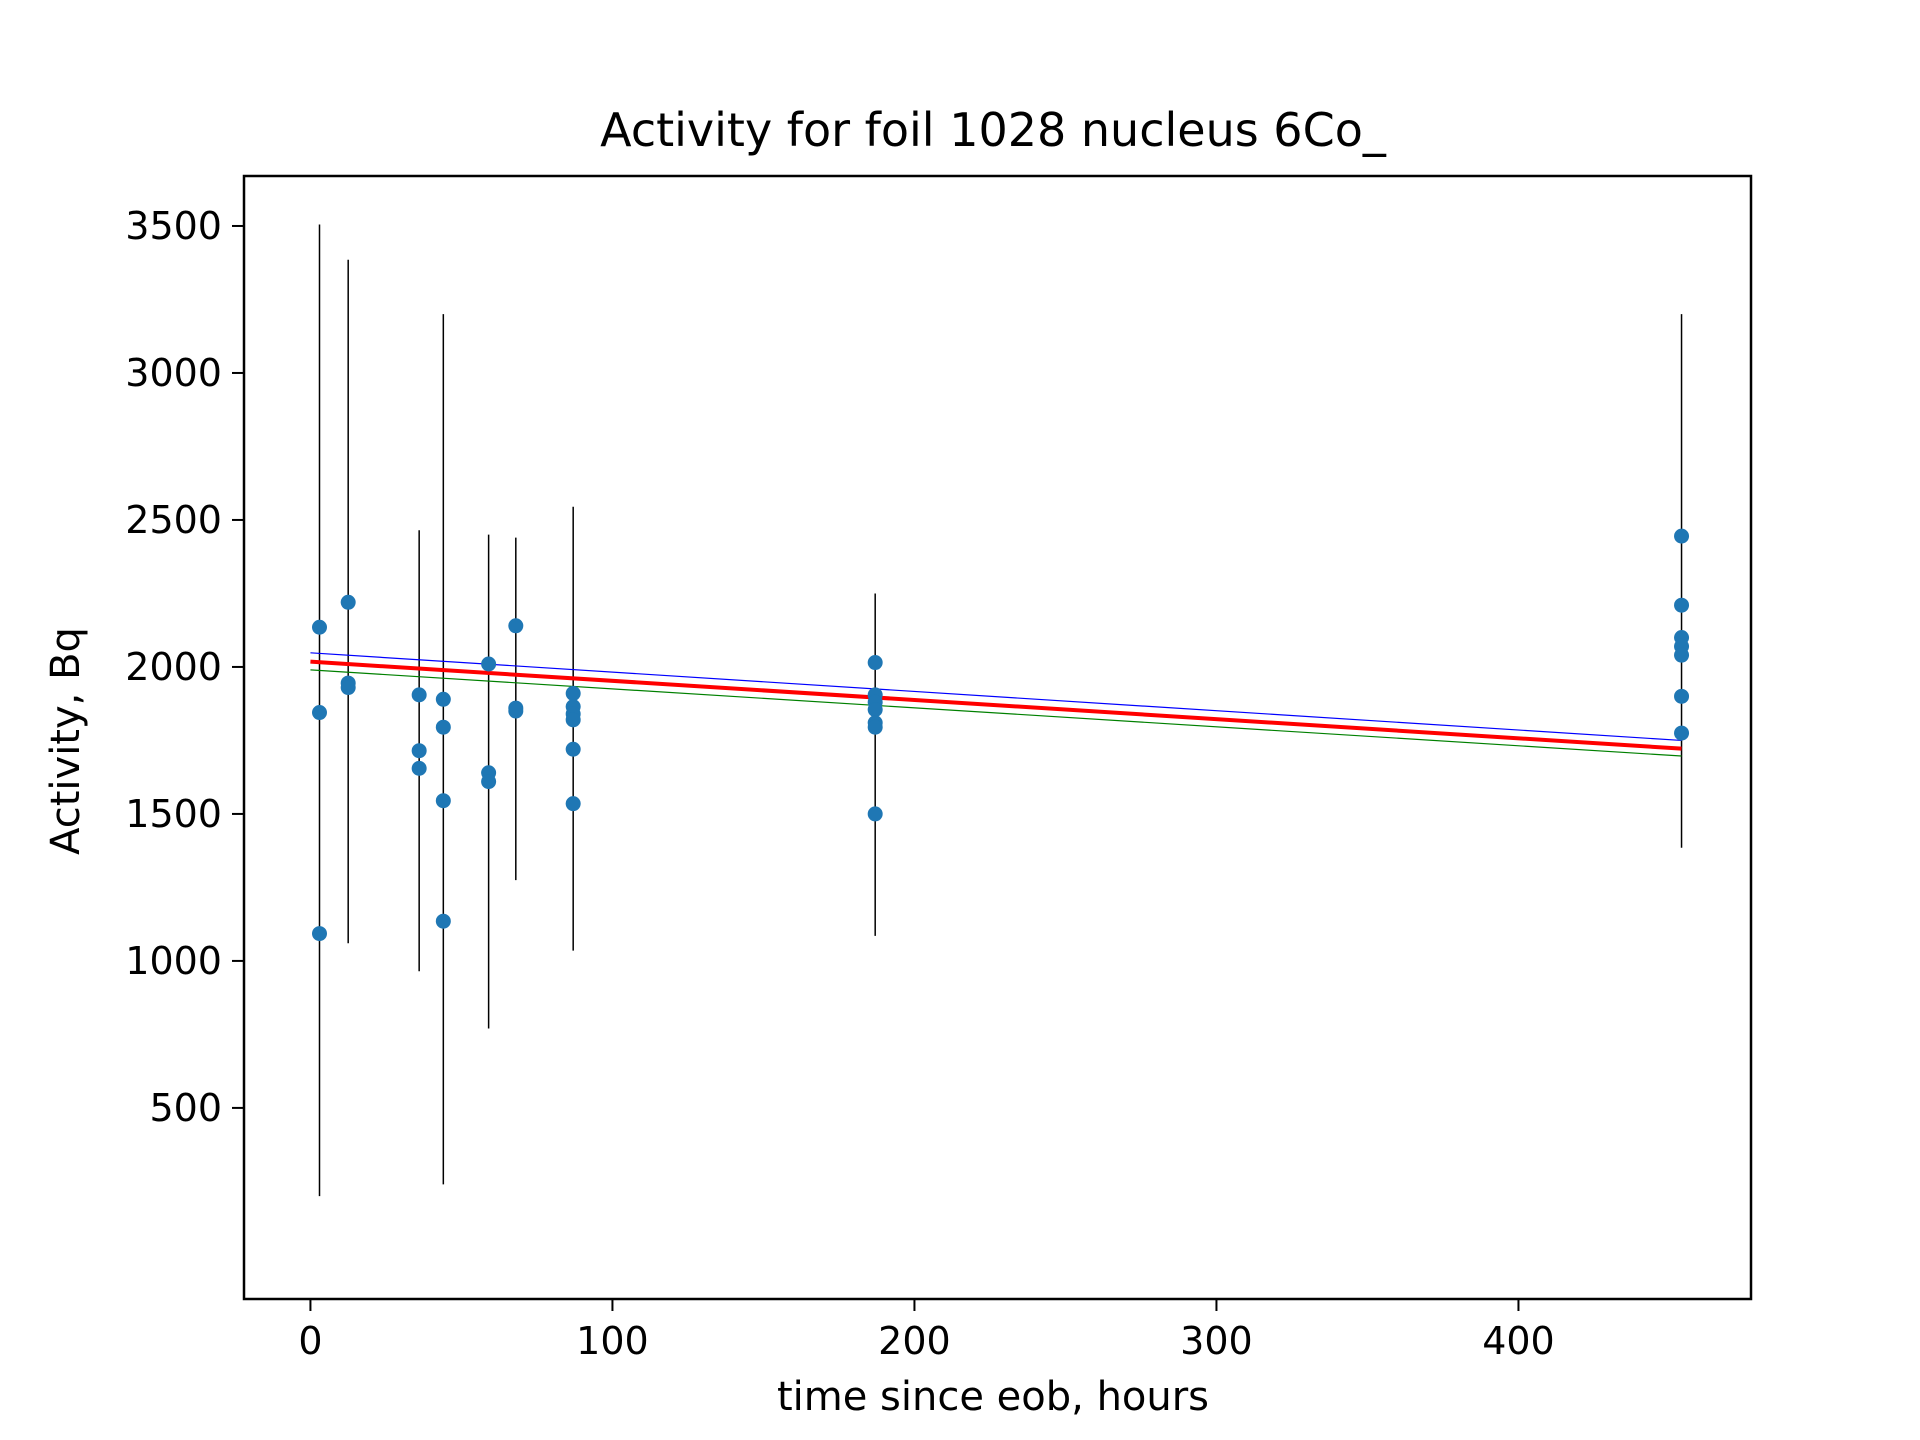 This screenshot has height=1440, width=1920. What do you see at coordinates (993, 1397) in the screenshot?
I see `x-axis-label: time since eob, hours` at bounding box center [993, 1397].